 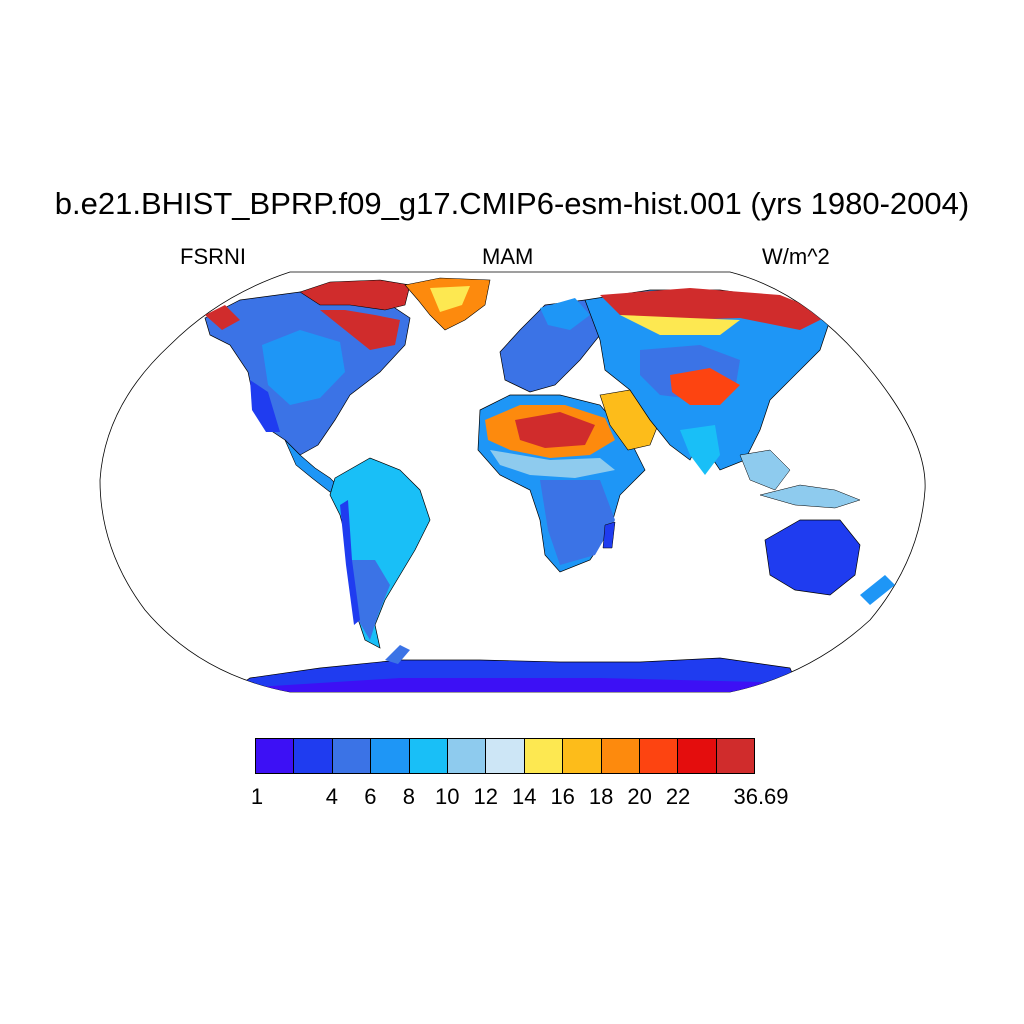 What do you see at coordinates (265, 406) in the screenshot?
I see `north-america-west` at bounding box center [265, 406].